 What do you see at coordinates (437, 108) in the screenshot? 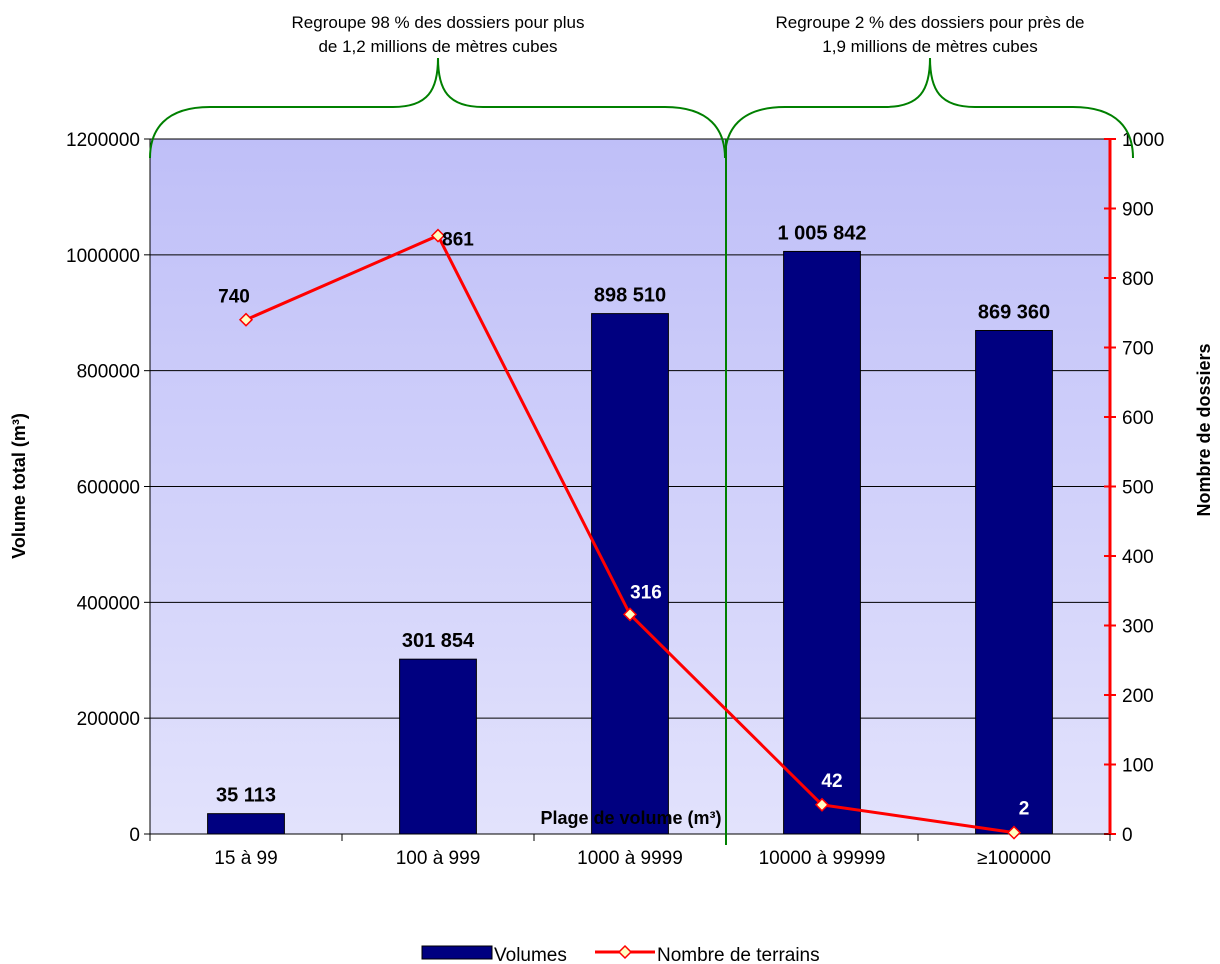
I see `brace-left` at bounding box center [437, 108].